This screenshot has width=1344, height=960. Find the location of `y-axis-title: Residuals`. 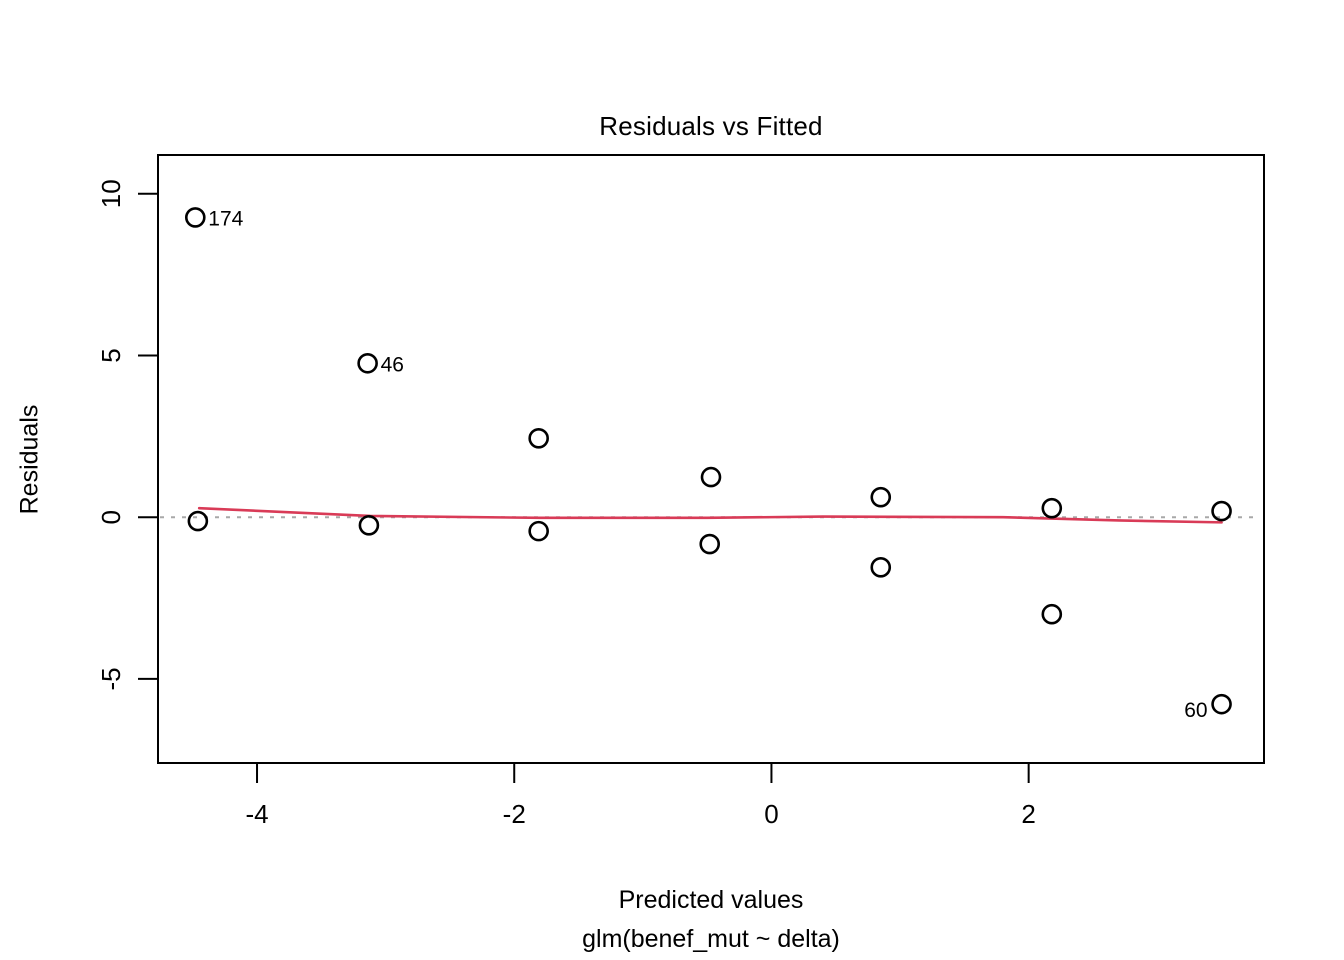

y-axis-title: Residuals is located at coordinates (31, 460).